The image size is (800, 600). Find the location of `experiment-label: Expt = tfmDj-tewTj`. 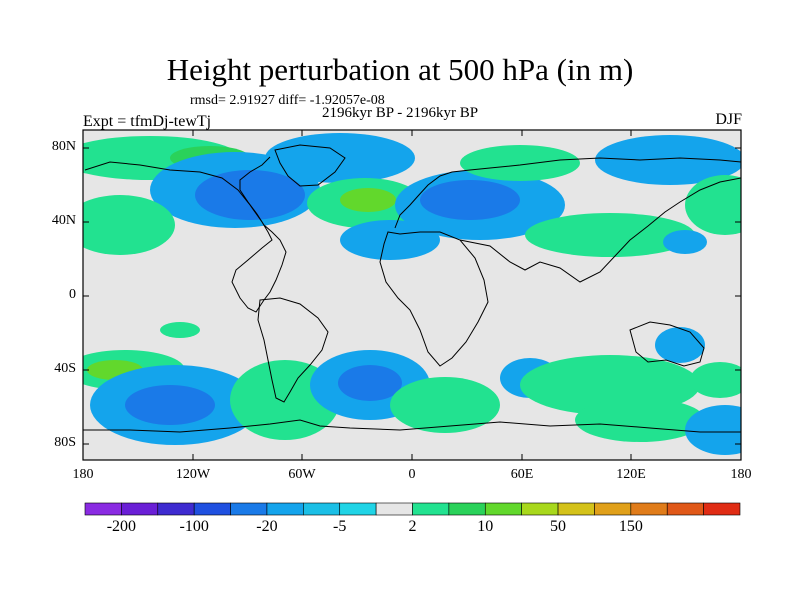

experiment-label: Expt = tfmDj-tewTj is located at coordinates (147, 121).